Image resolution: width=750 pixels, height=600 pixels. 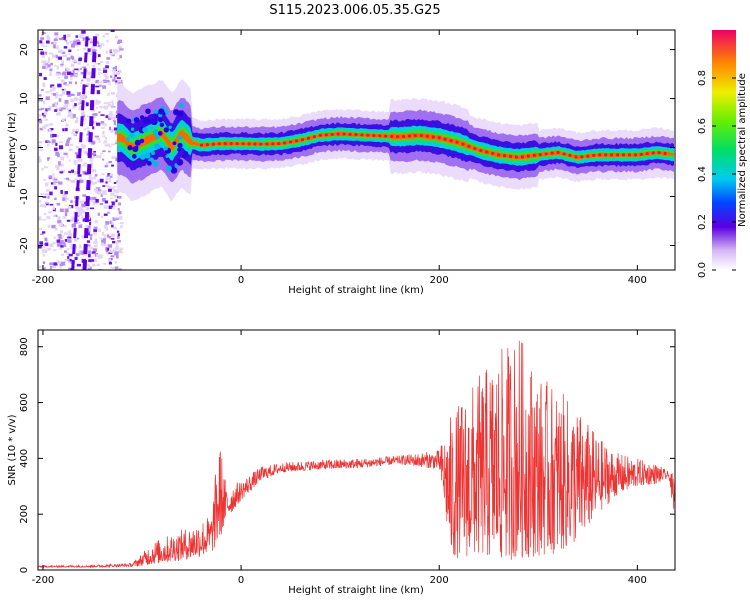 I want to click on colorbar-gradient, so click(x=724, y=150).